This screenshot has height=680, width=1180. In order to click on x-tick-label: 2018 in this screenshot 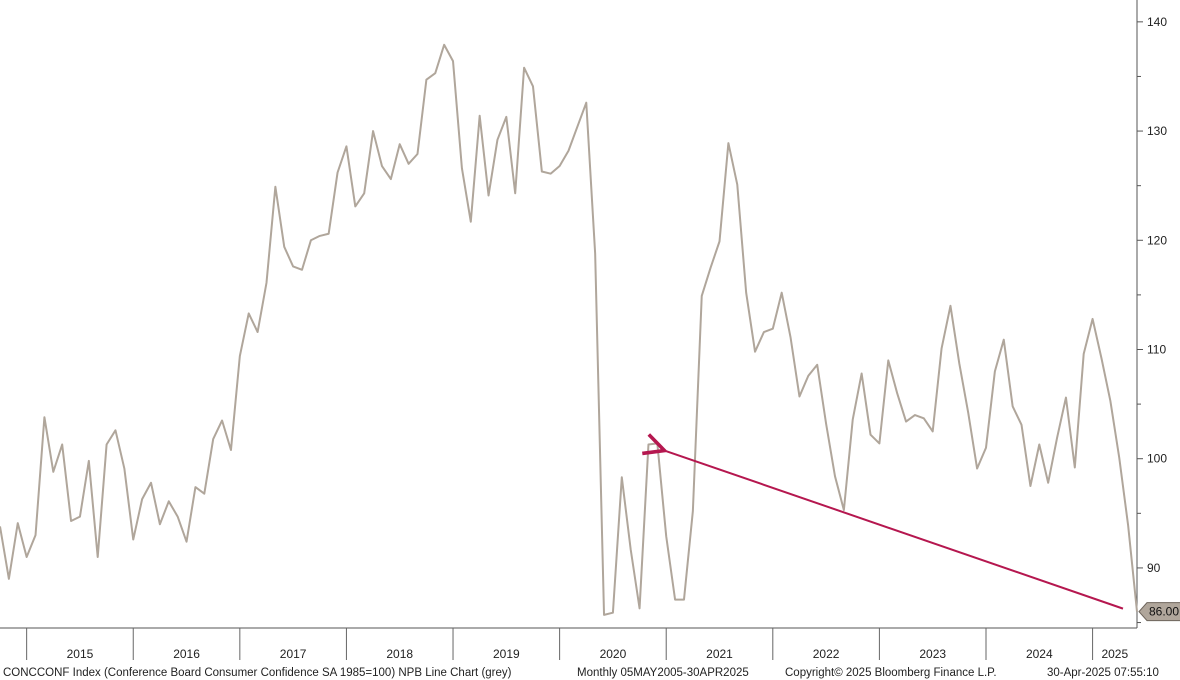, I will do `click(399, 654)`.